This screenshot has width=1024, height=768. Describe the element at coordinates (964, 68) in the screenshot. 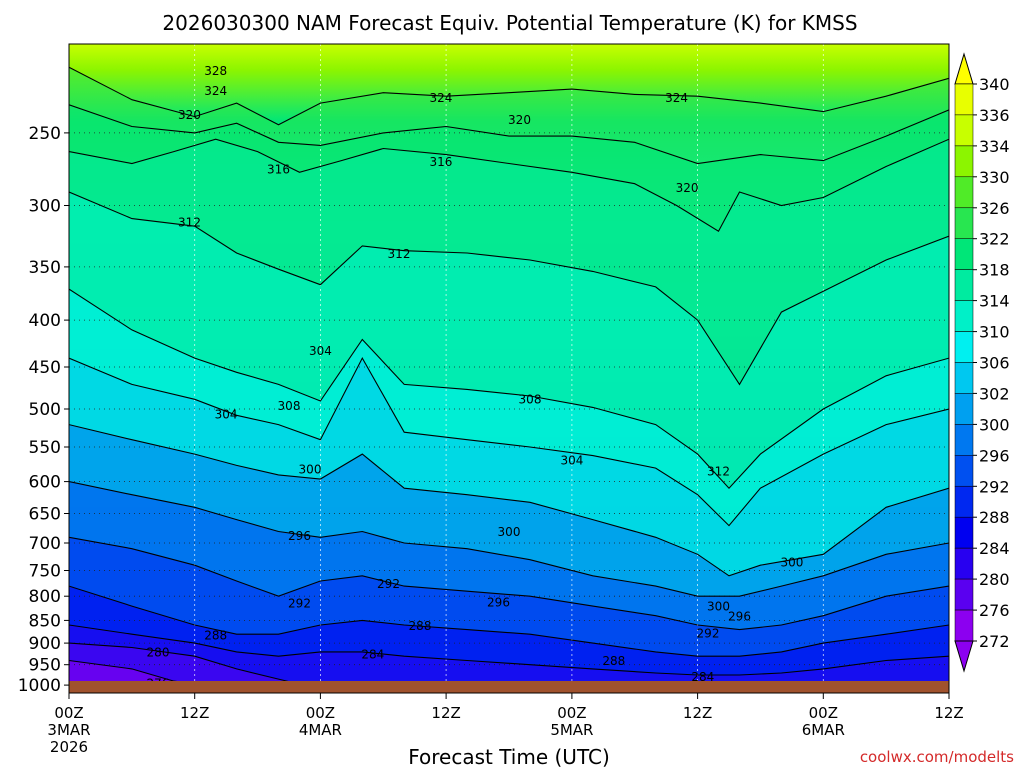

I see `colorbar-extend-high` at that location.